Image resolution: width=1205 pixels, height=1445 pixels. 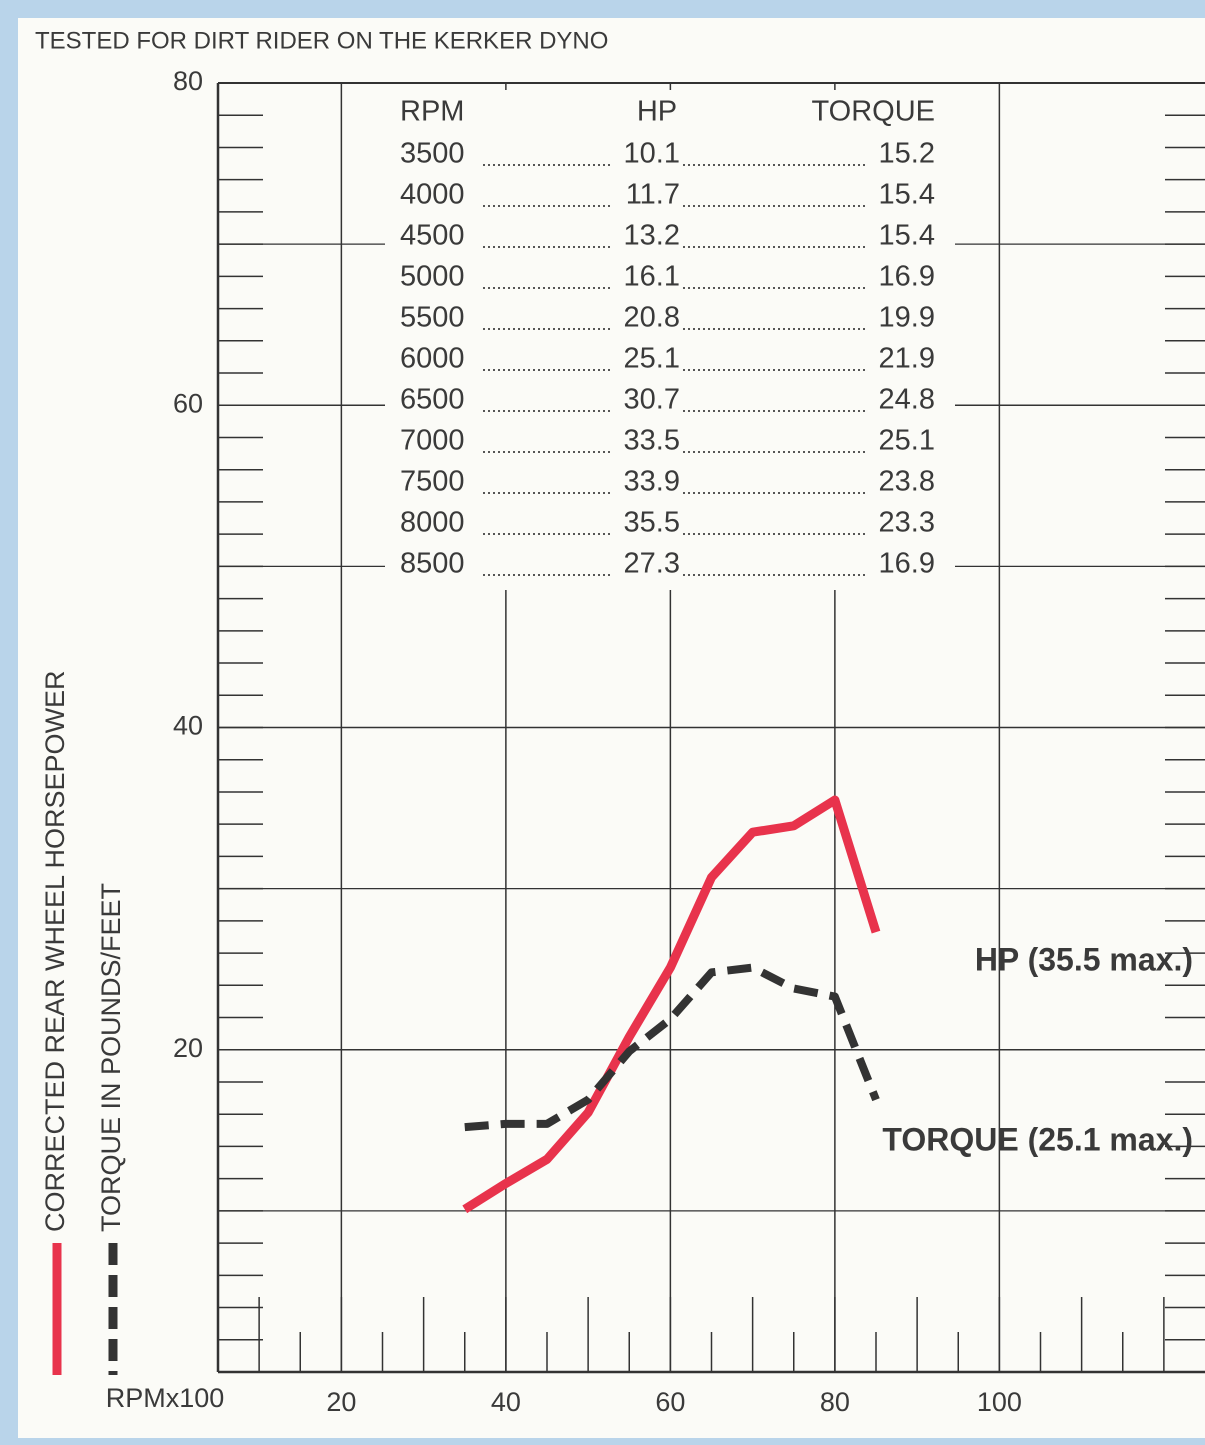 What do you see at coordinates (432, 154) in the screenshot?
I see `table-cell: 3500` at bounding box center [432, 154].